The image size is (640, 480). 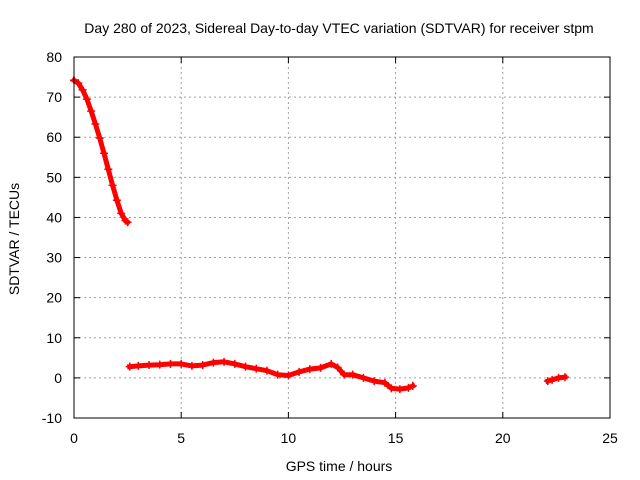 I want to click on y-tick-label: 80, so click(x=54, y=57).